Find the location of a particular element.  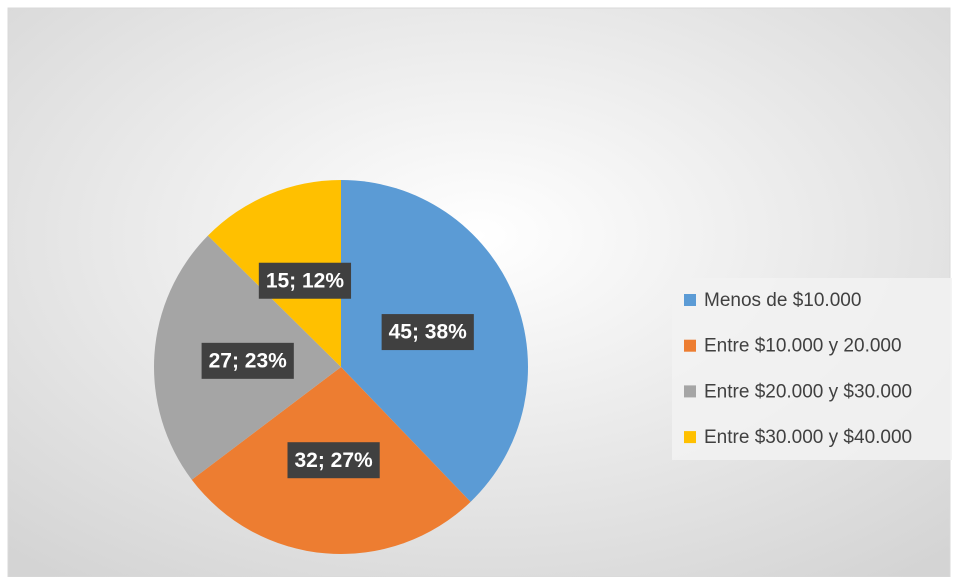

data-label: 27; 23% is located at coordinates (248, 360).